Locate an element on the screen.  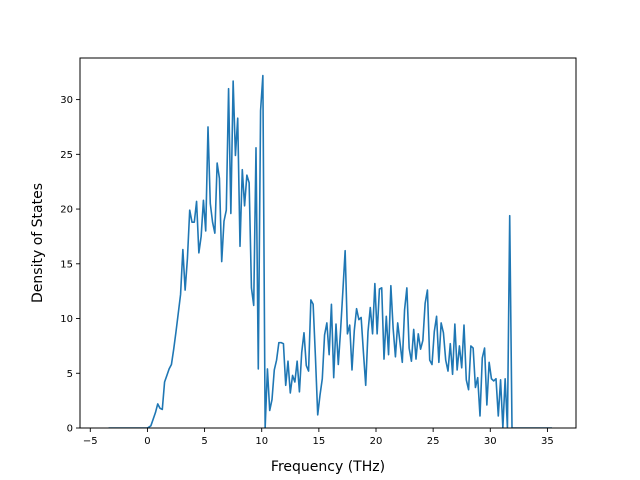
y-tick-label: 0 is located at coordinates (70, 429).